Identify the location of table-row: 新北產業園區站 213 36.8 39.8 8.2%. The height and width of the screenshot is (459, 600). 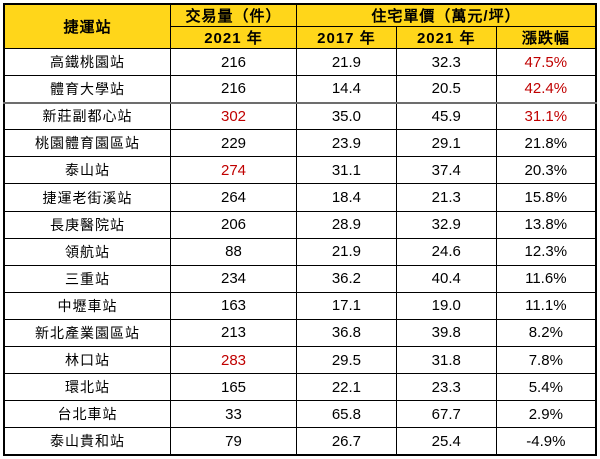
(300, 333).